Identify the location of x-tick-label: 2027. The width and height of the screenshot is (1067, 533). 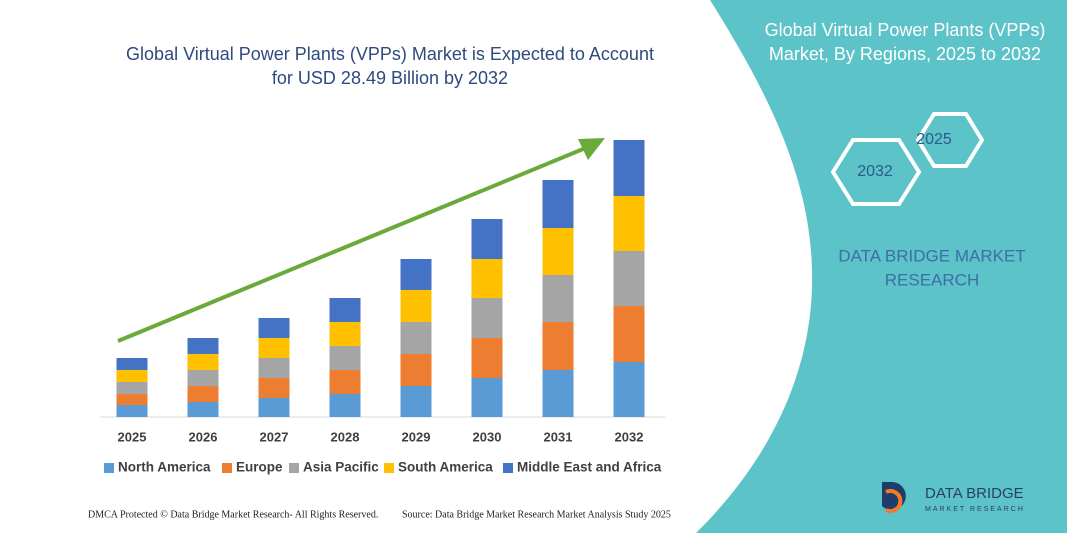
(274, 436).